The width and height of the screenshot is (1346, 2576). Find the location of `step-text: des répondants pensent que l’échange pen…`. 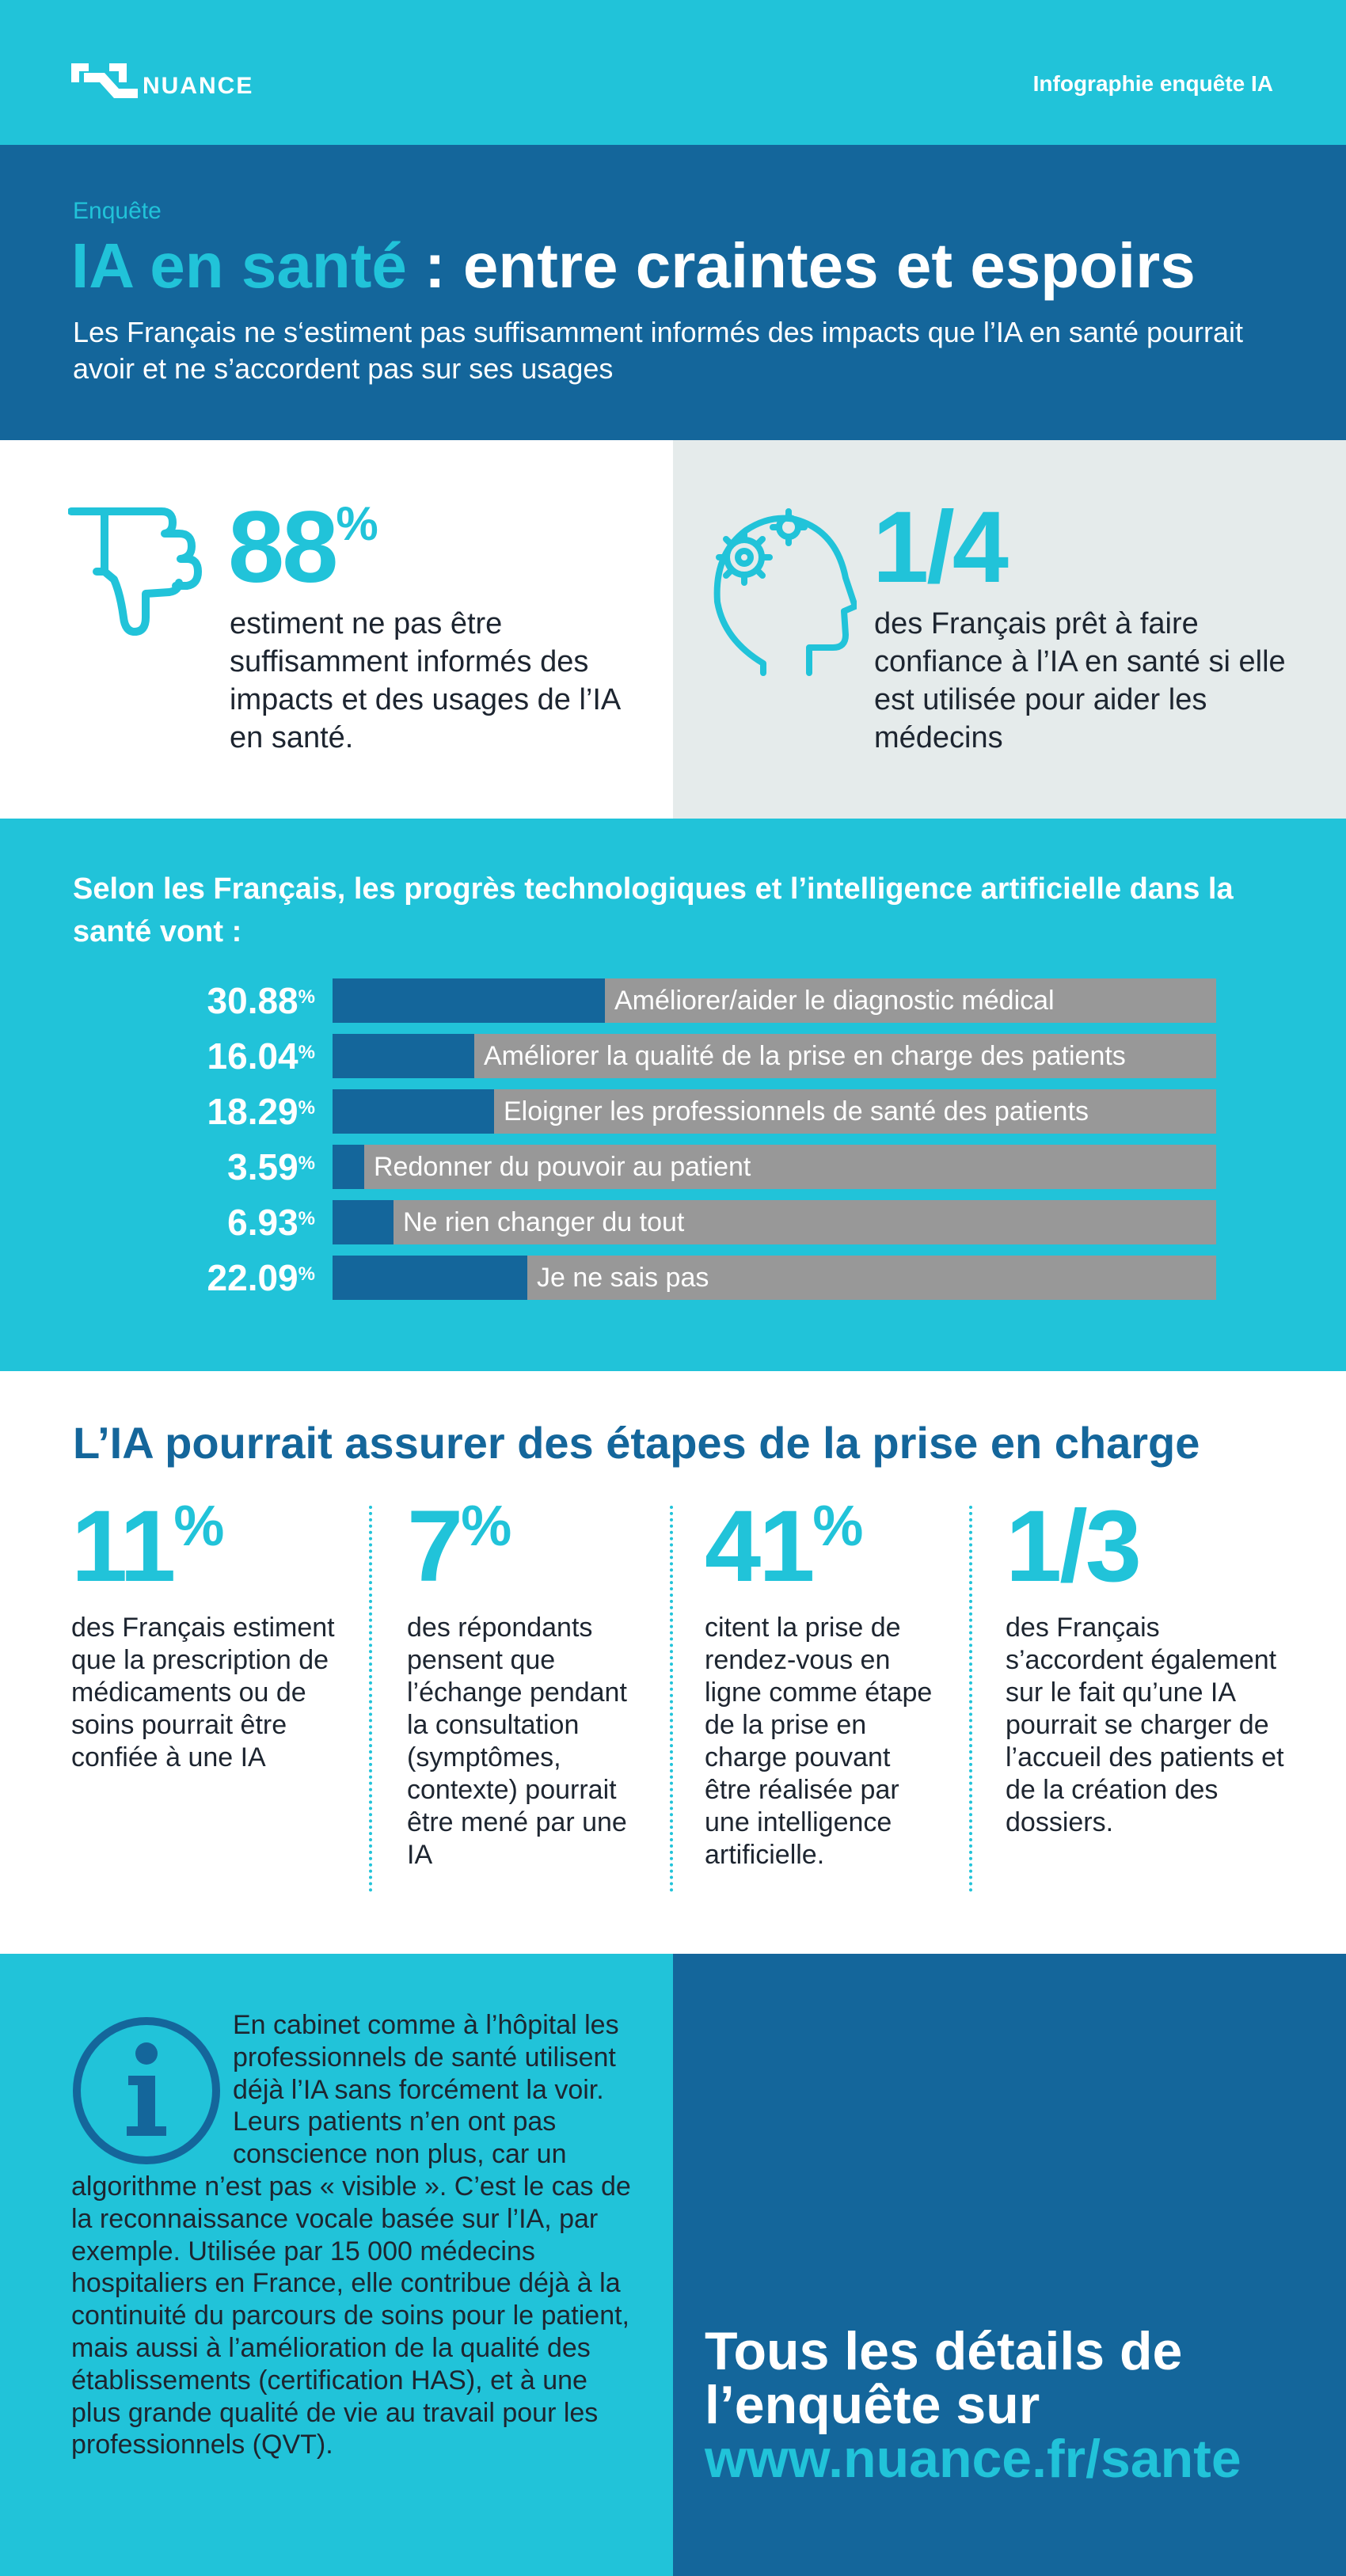

step-text: des répondants pensent que l’échange pen… is located at coordinates (517, 1741).